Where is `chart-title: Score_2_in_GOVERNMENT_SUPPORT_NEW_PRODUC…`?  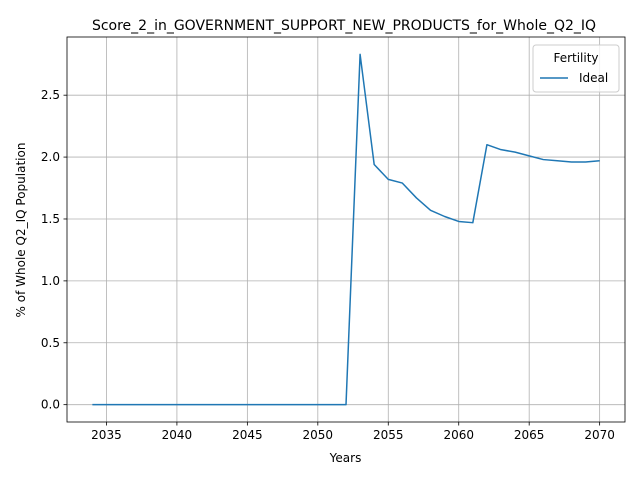 chart-title: Score_2_in_GOVERNMENT_SUPPORT_NEW_PRODUC… is located at coordinates (344, 26).